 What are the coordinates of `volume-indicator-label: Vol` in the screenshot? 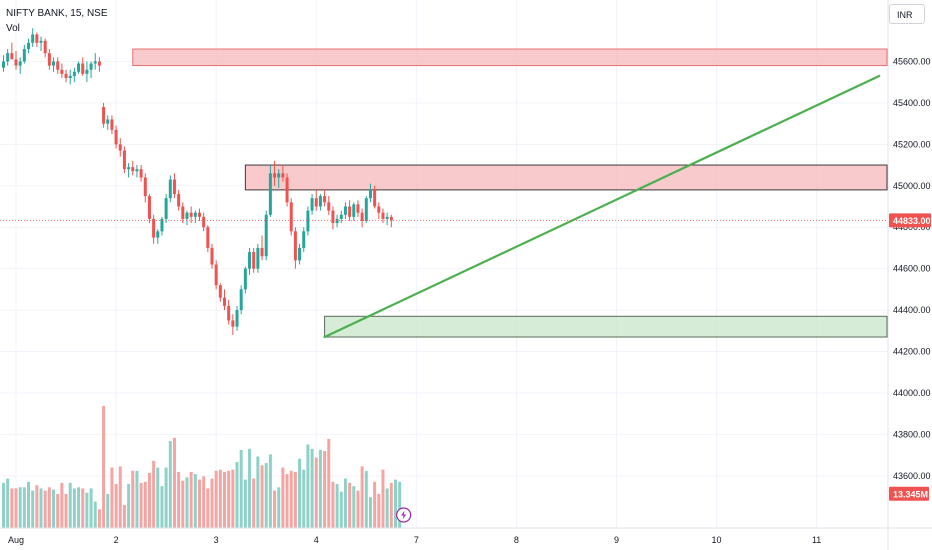 It's located at (13, 28).